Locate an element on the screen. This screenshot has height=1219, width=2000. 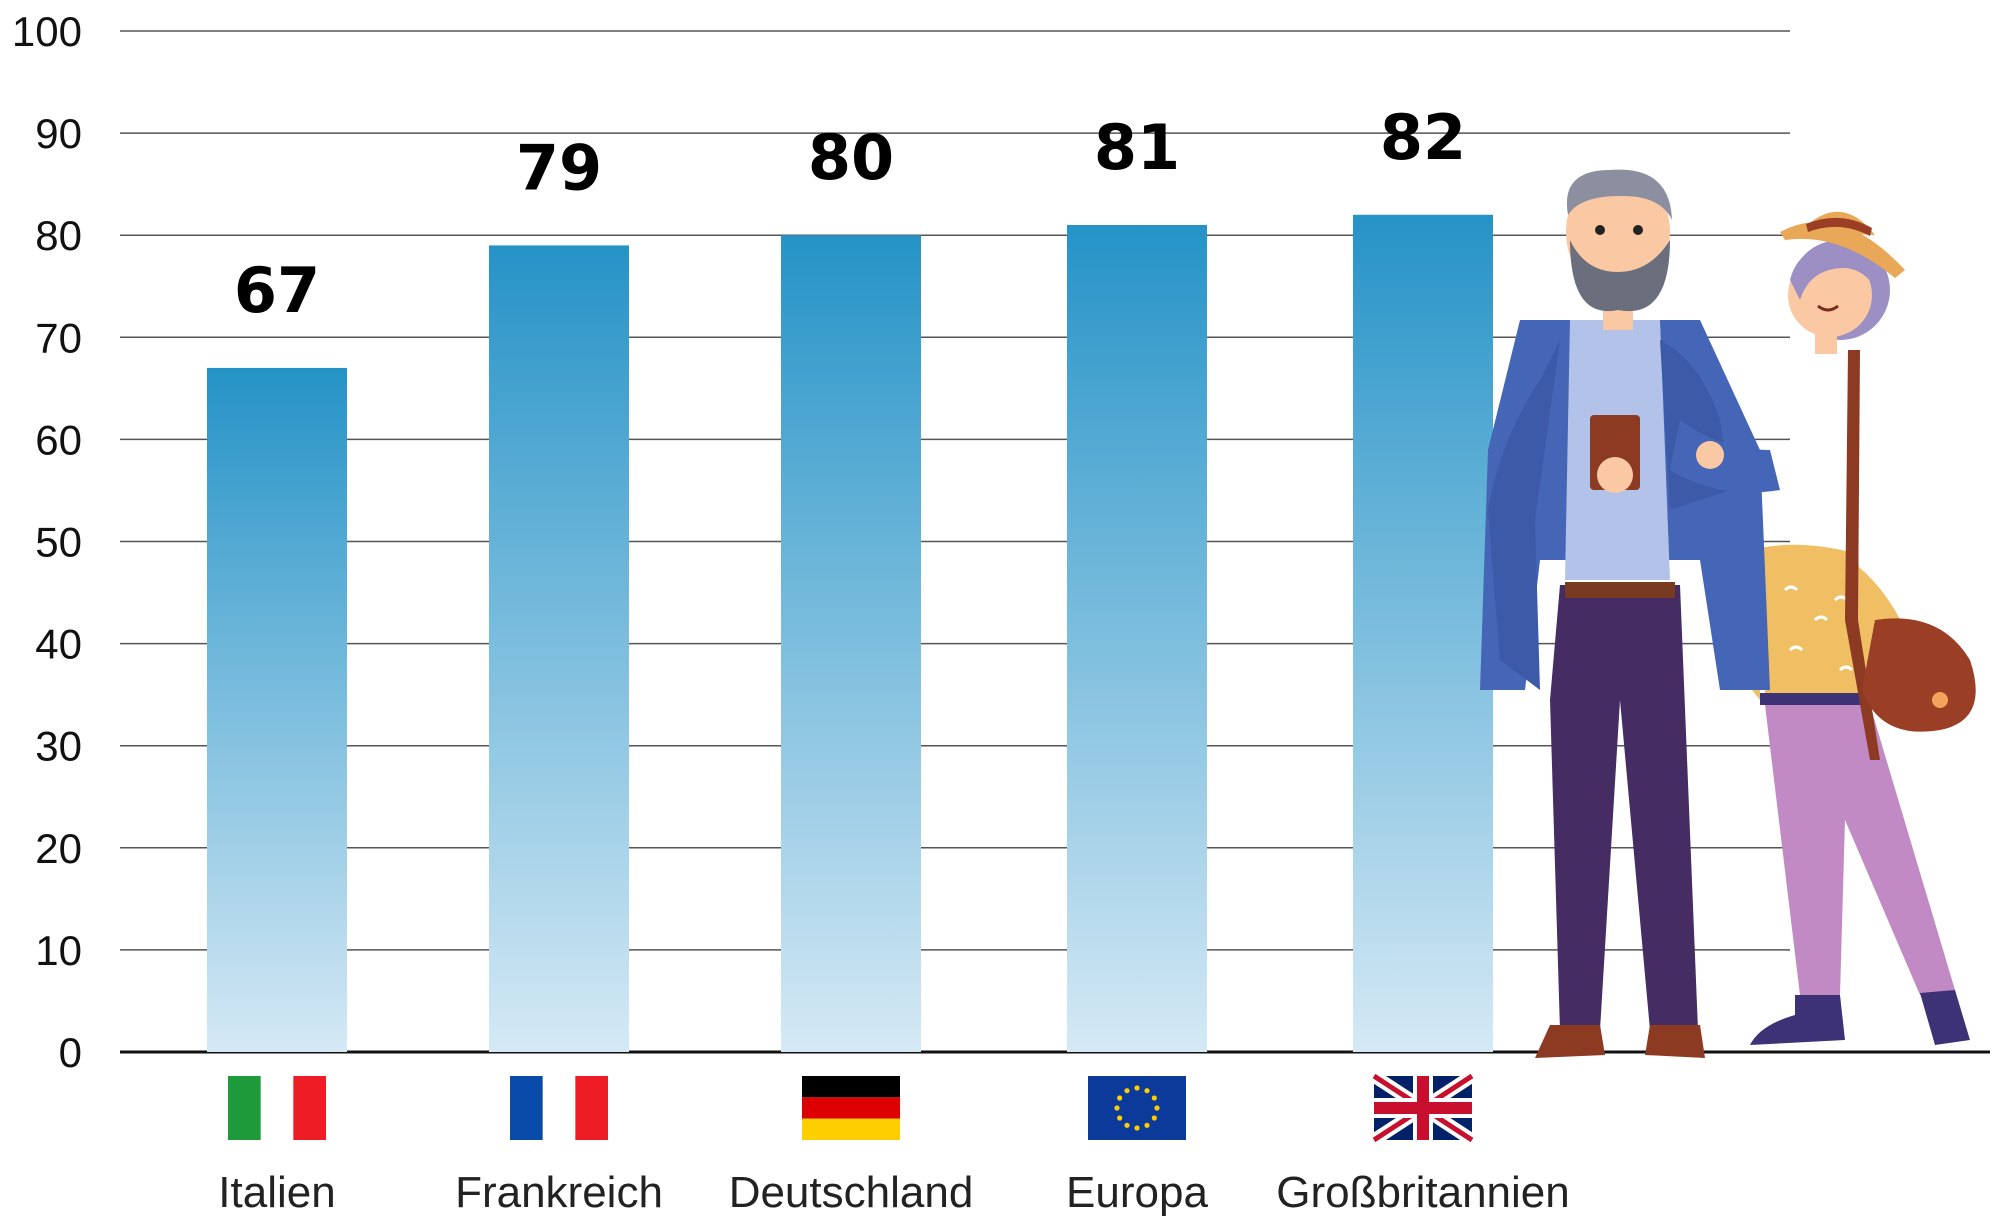
y-axis-ticks: 0 10 20 30 40 50 60 70 80 90 100 is located at coordinates (47, 542).